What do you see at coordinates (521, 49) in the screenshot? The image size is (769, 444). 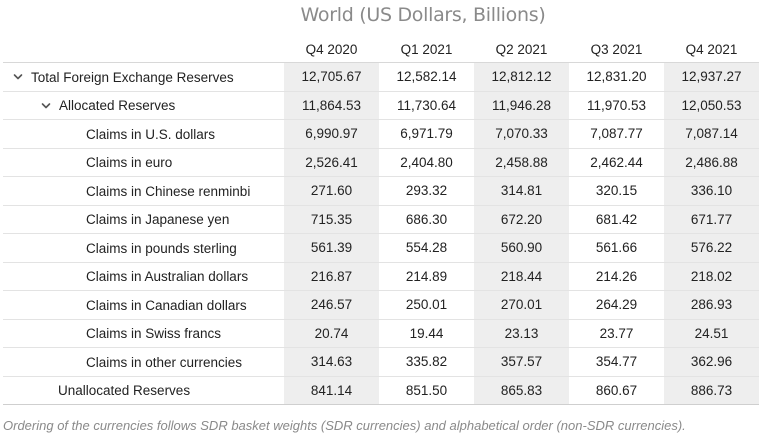 I see `column-header: Q2 2021` at bounding box center [521, 49].